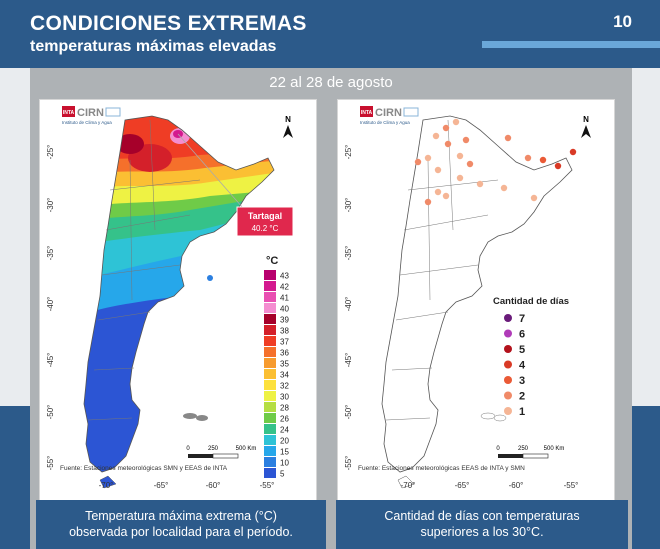 Image resolution: width=660 pixels, height=549 pixels. What do you see at coordinates (531, 357) in the screenshot?
I see `days-legend: Cantidad de días 7 6 5 4 3 2 1` at bounding box center [531, 357].